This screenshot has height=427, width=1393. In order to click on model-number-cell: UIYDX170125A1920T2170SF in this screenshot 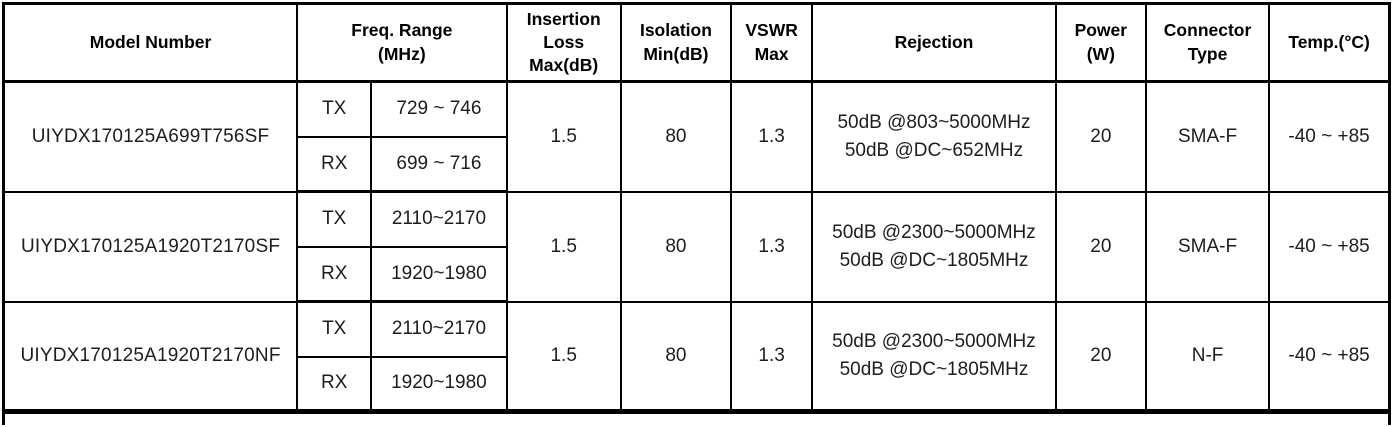, I will do `click(150, 246)`.